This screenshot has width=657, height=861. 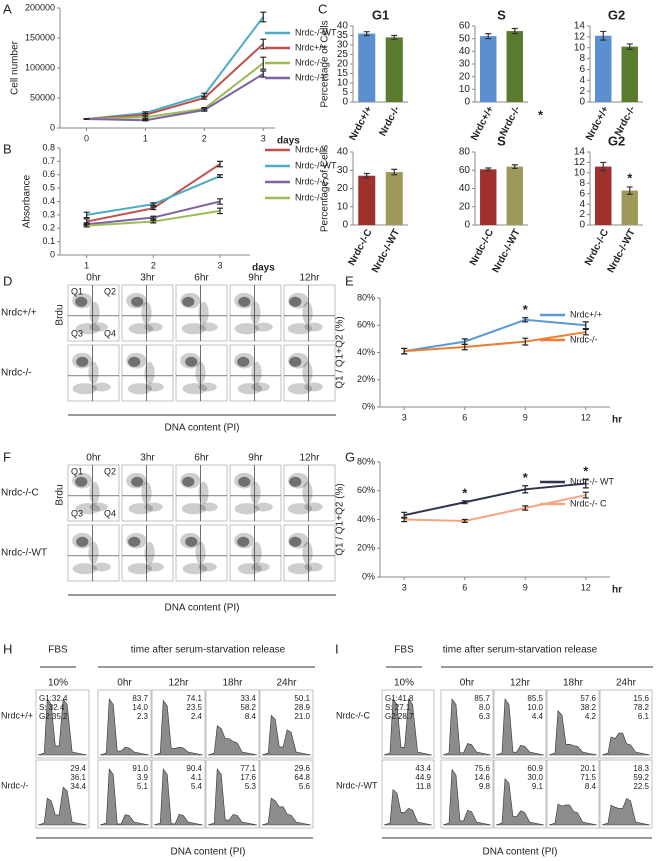 I want to click on row-label: Nrdc+/+, so click(x=19, y=313).